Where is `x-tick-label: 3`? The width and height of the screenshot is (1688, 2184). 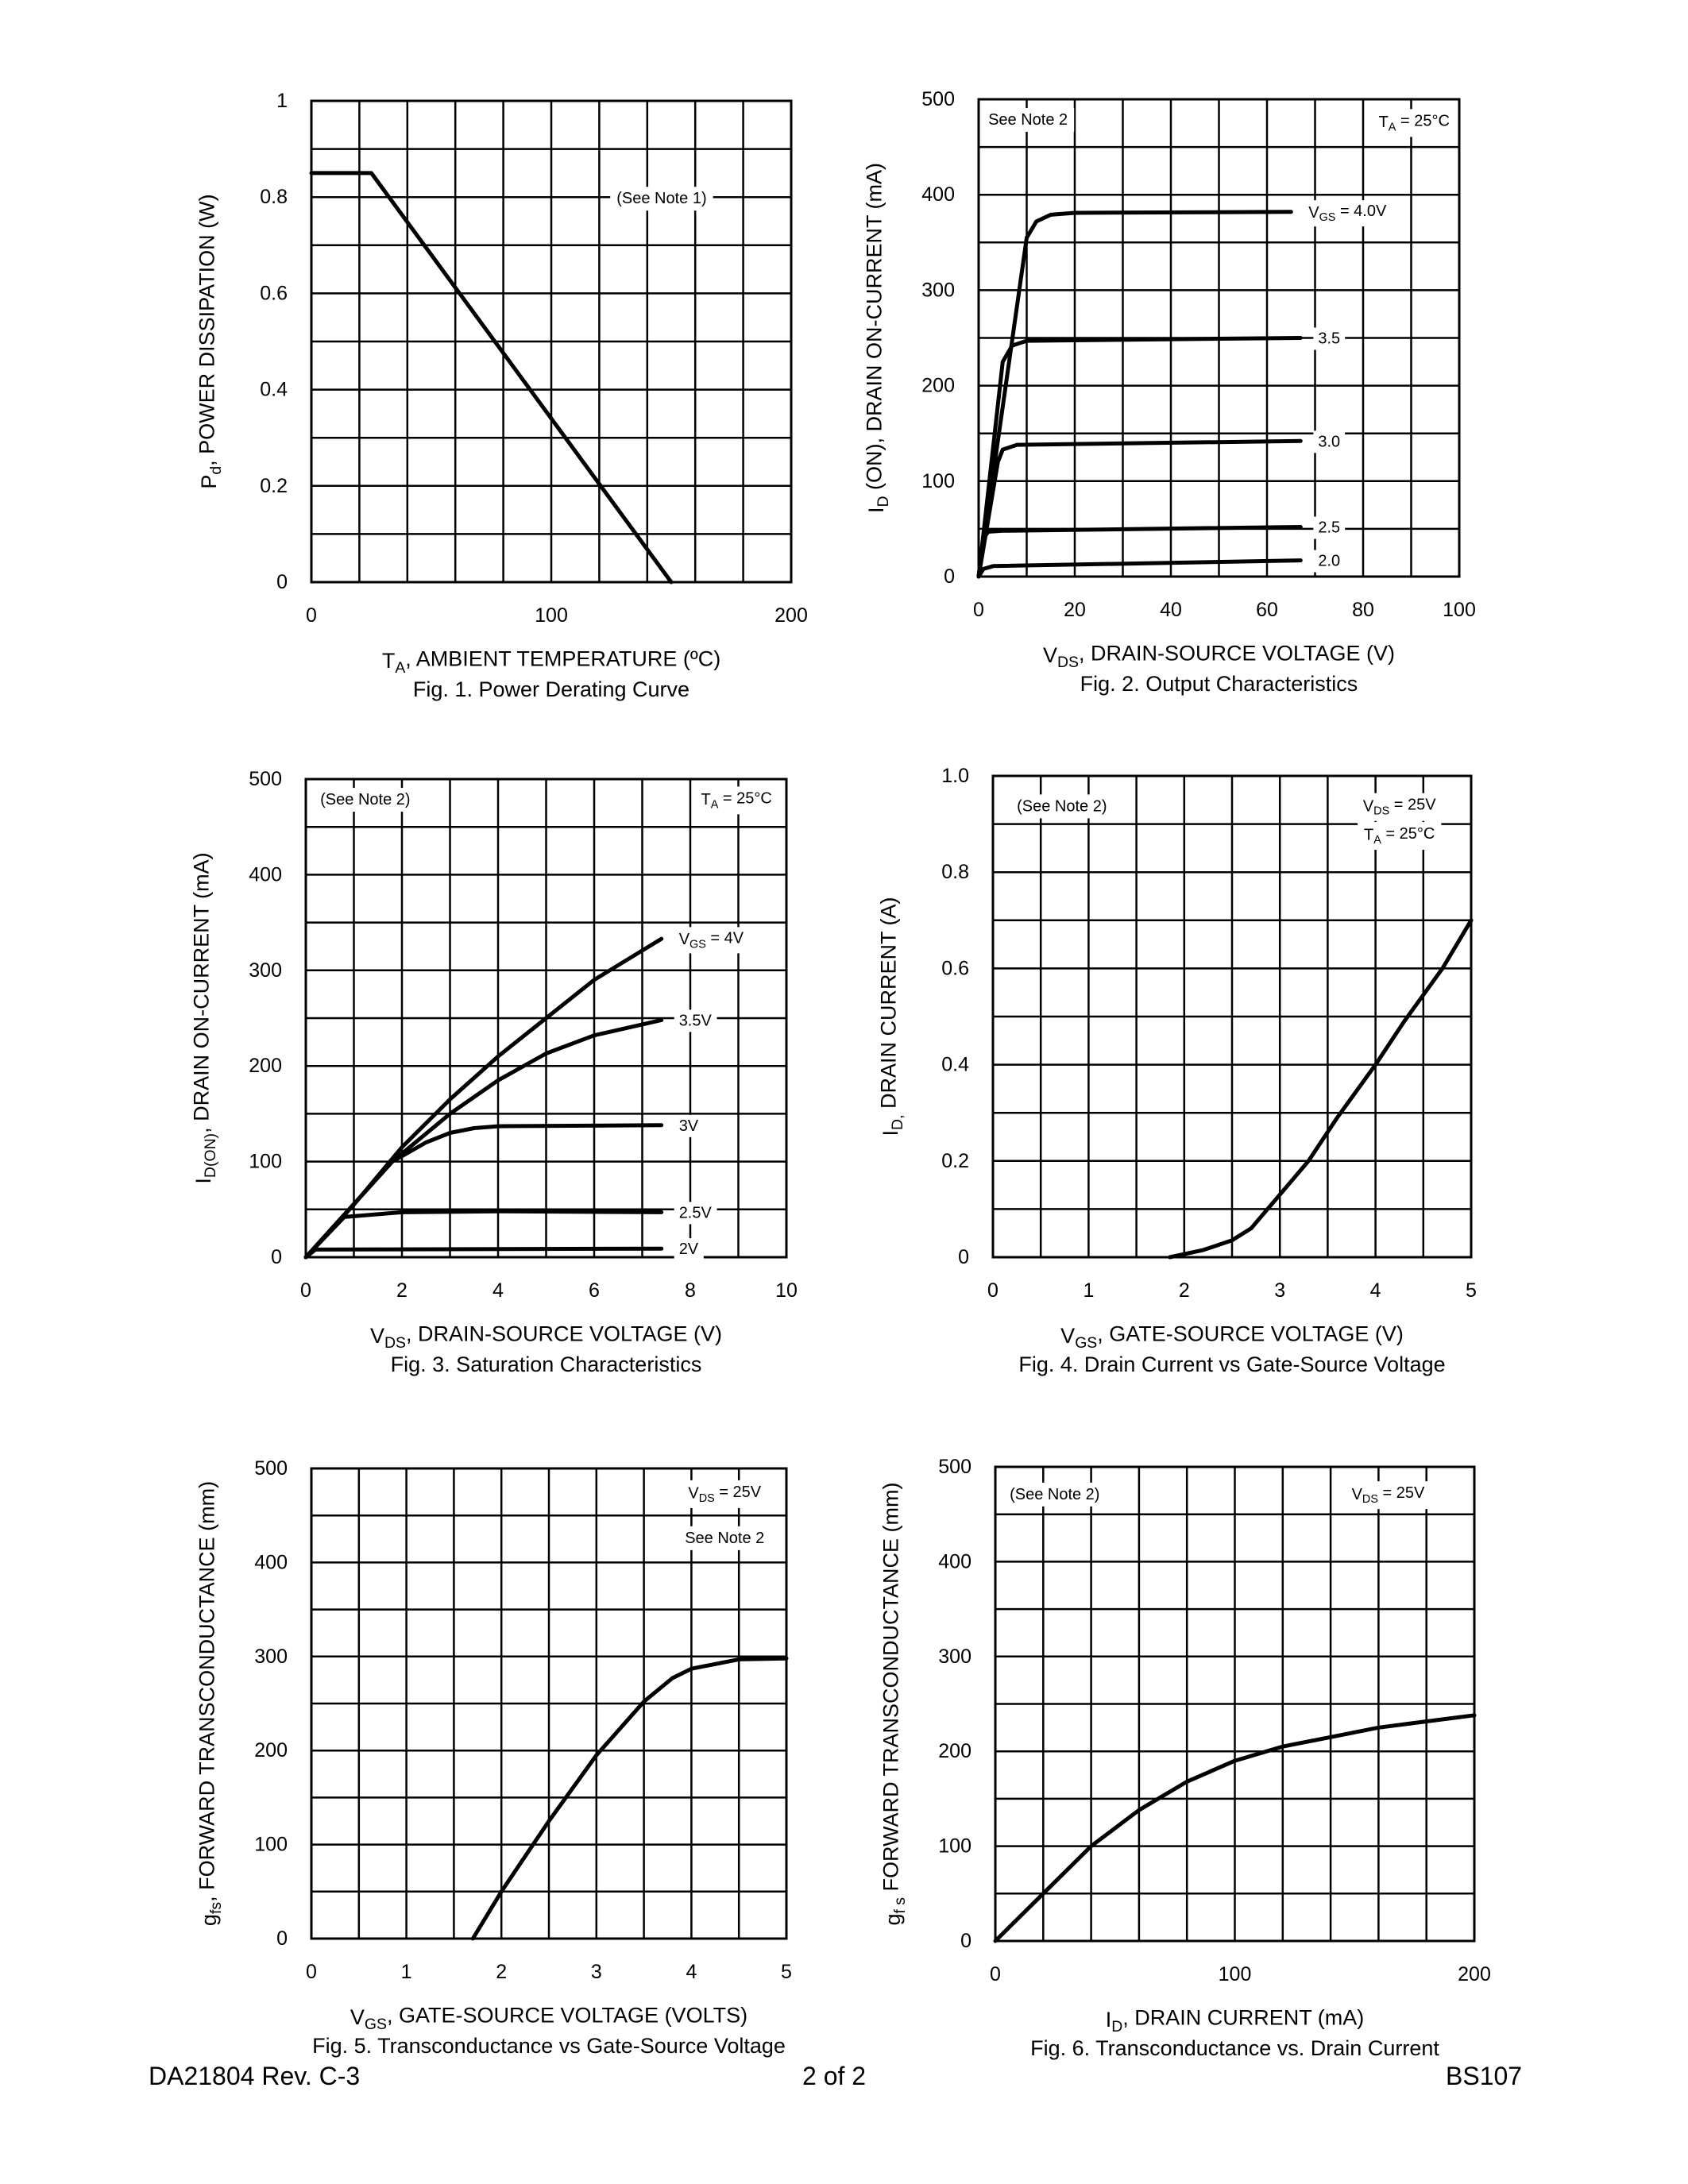 x-tick-label: 3 is located at coordinates (596, 1972).